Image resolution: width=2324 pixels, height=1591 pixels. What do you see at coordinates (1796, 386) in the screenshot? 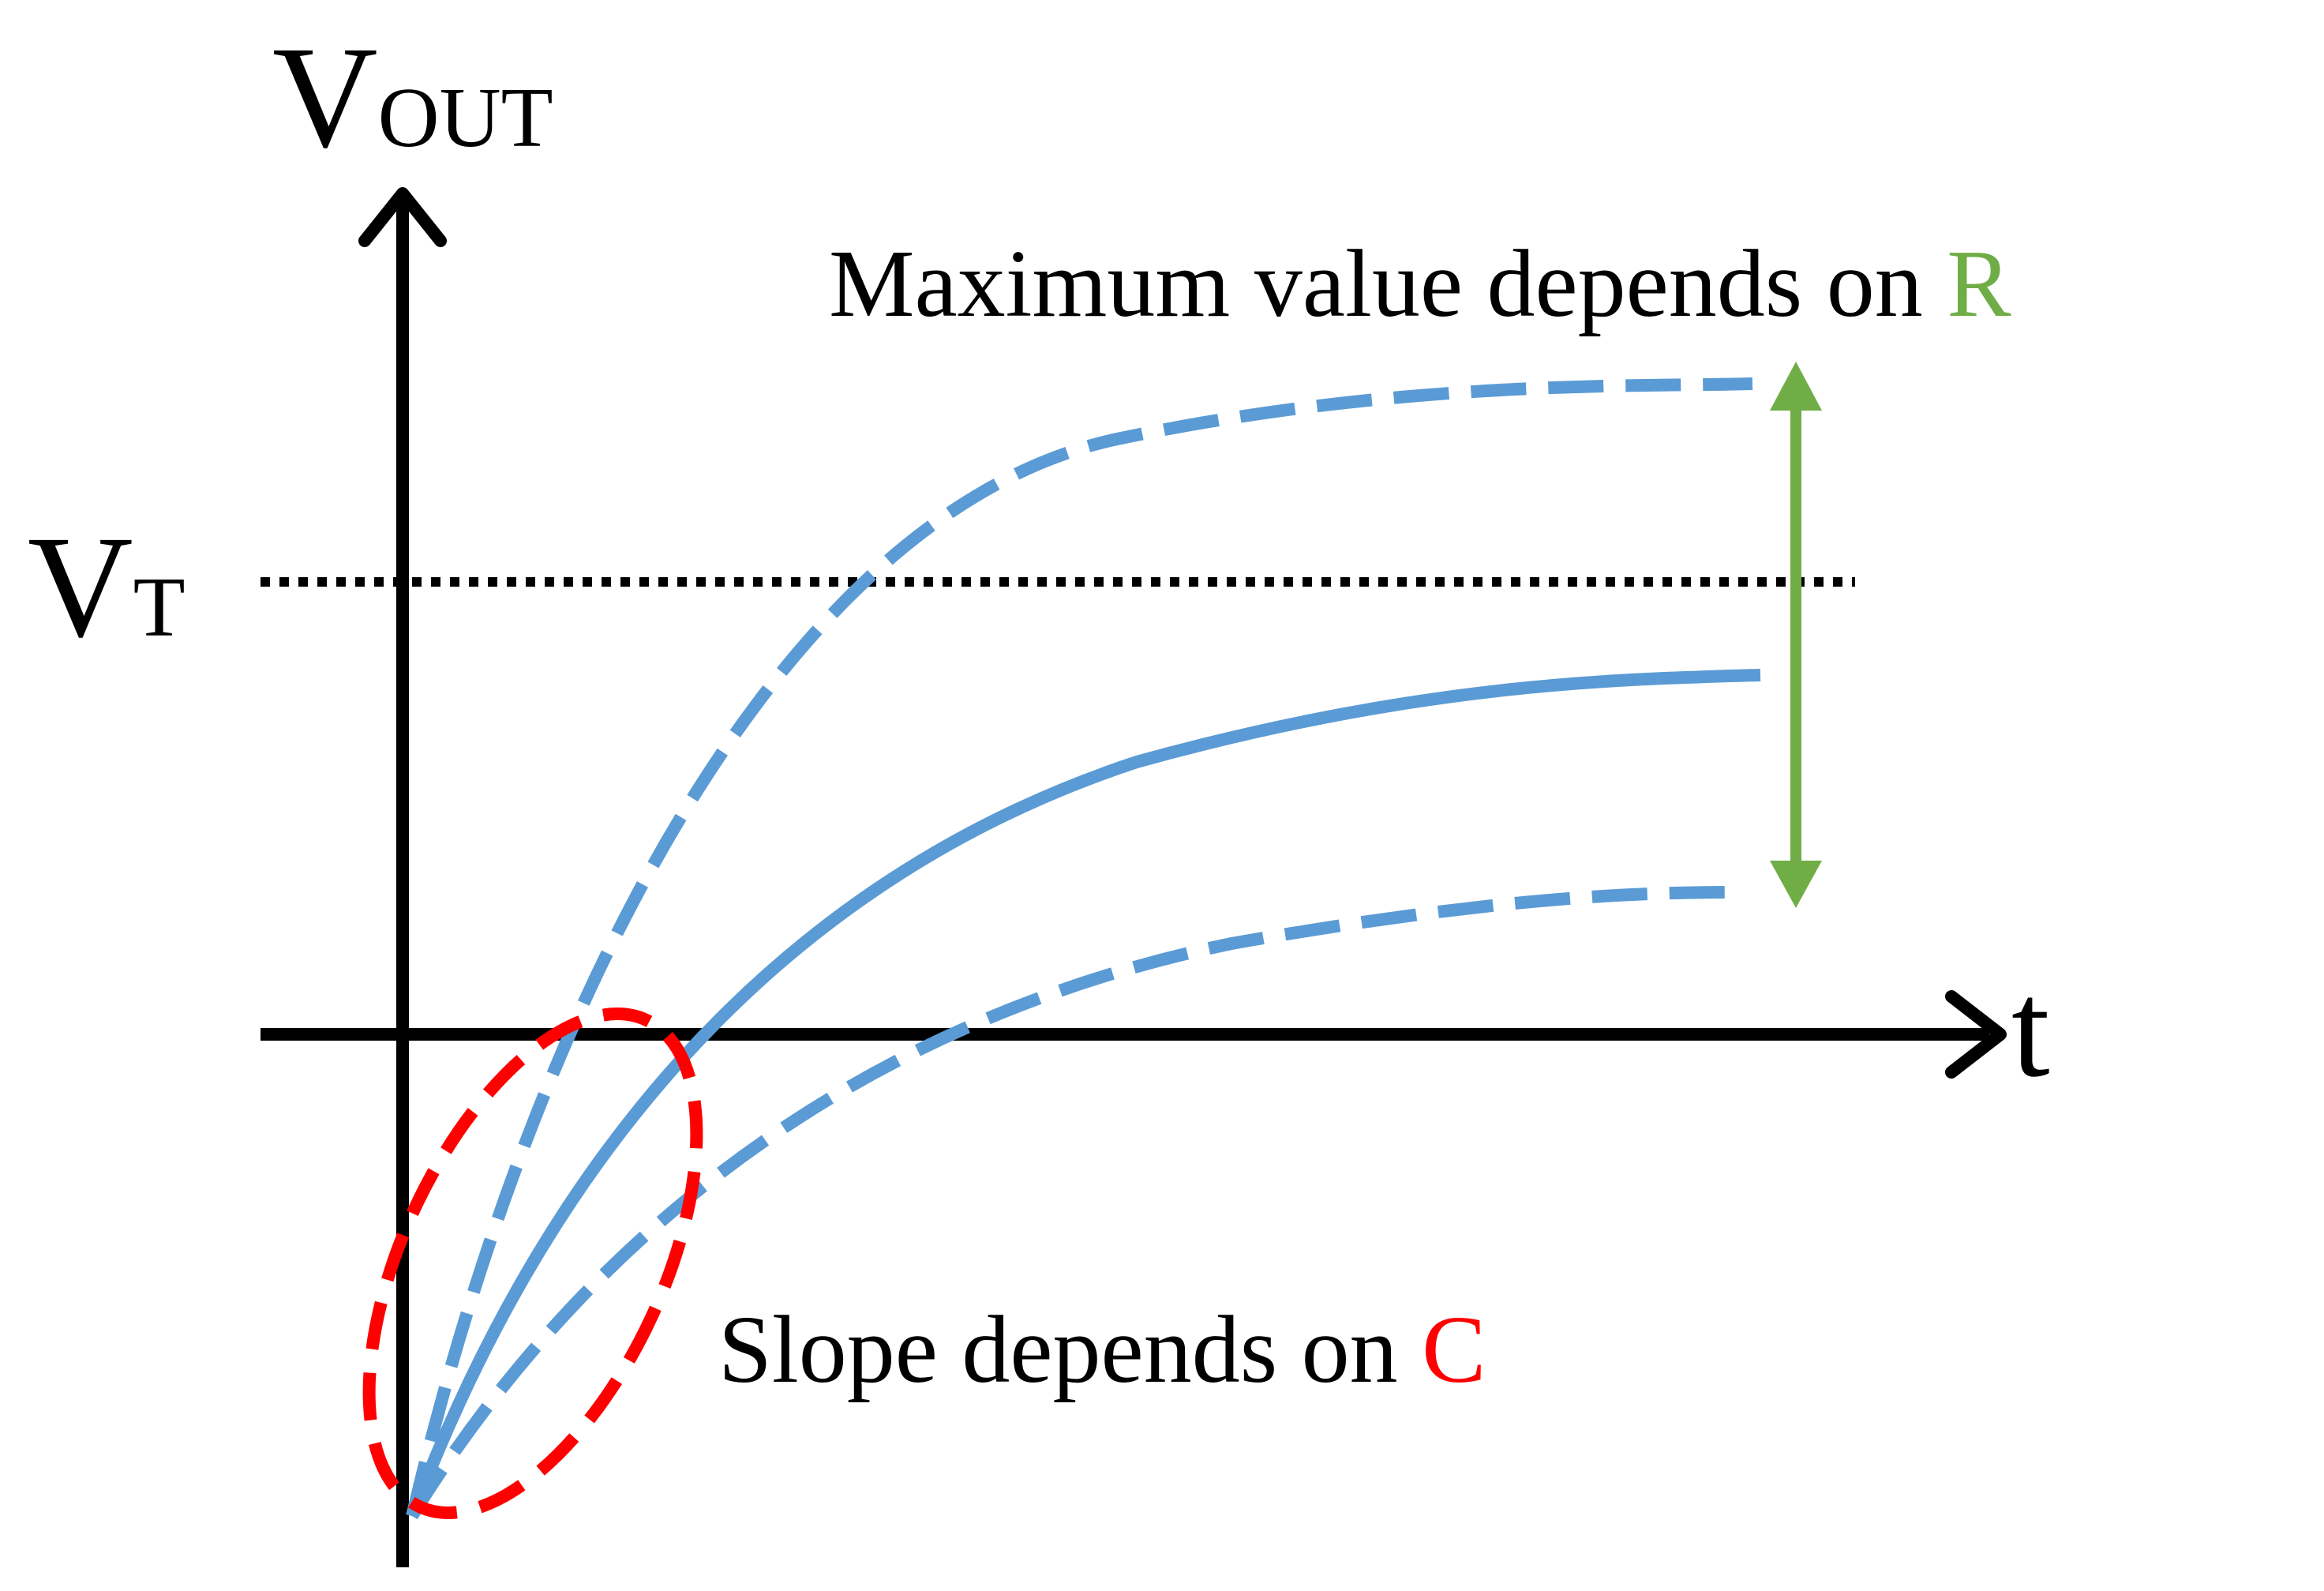
I see `max-value-arrow-top` at bounding box center [1796, 386].